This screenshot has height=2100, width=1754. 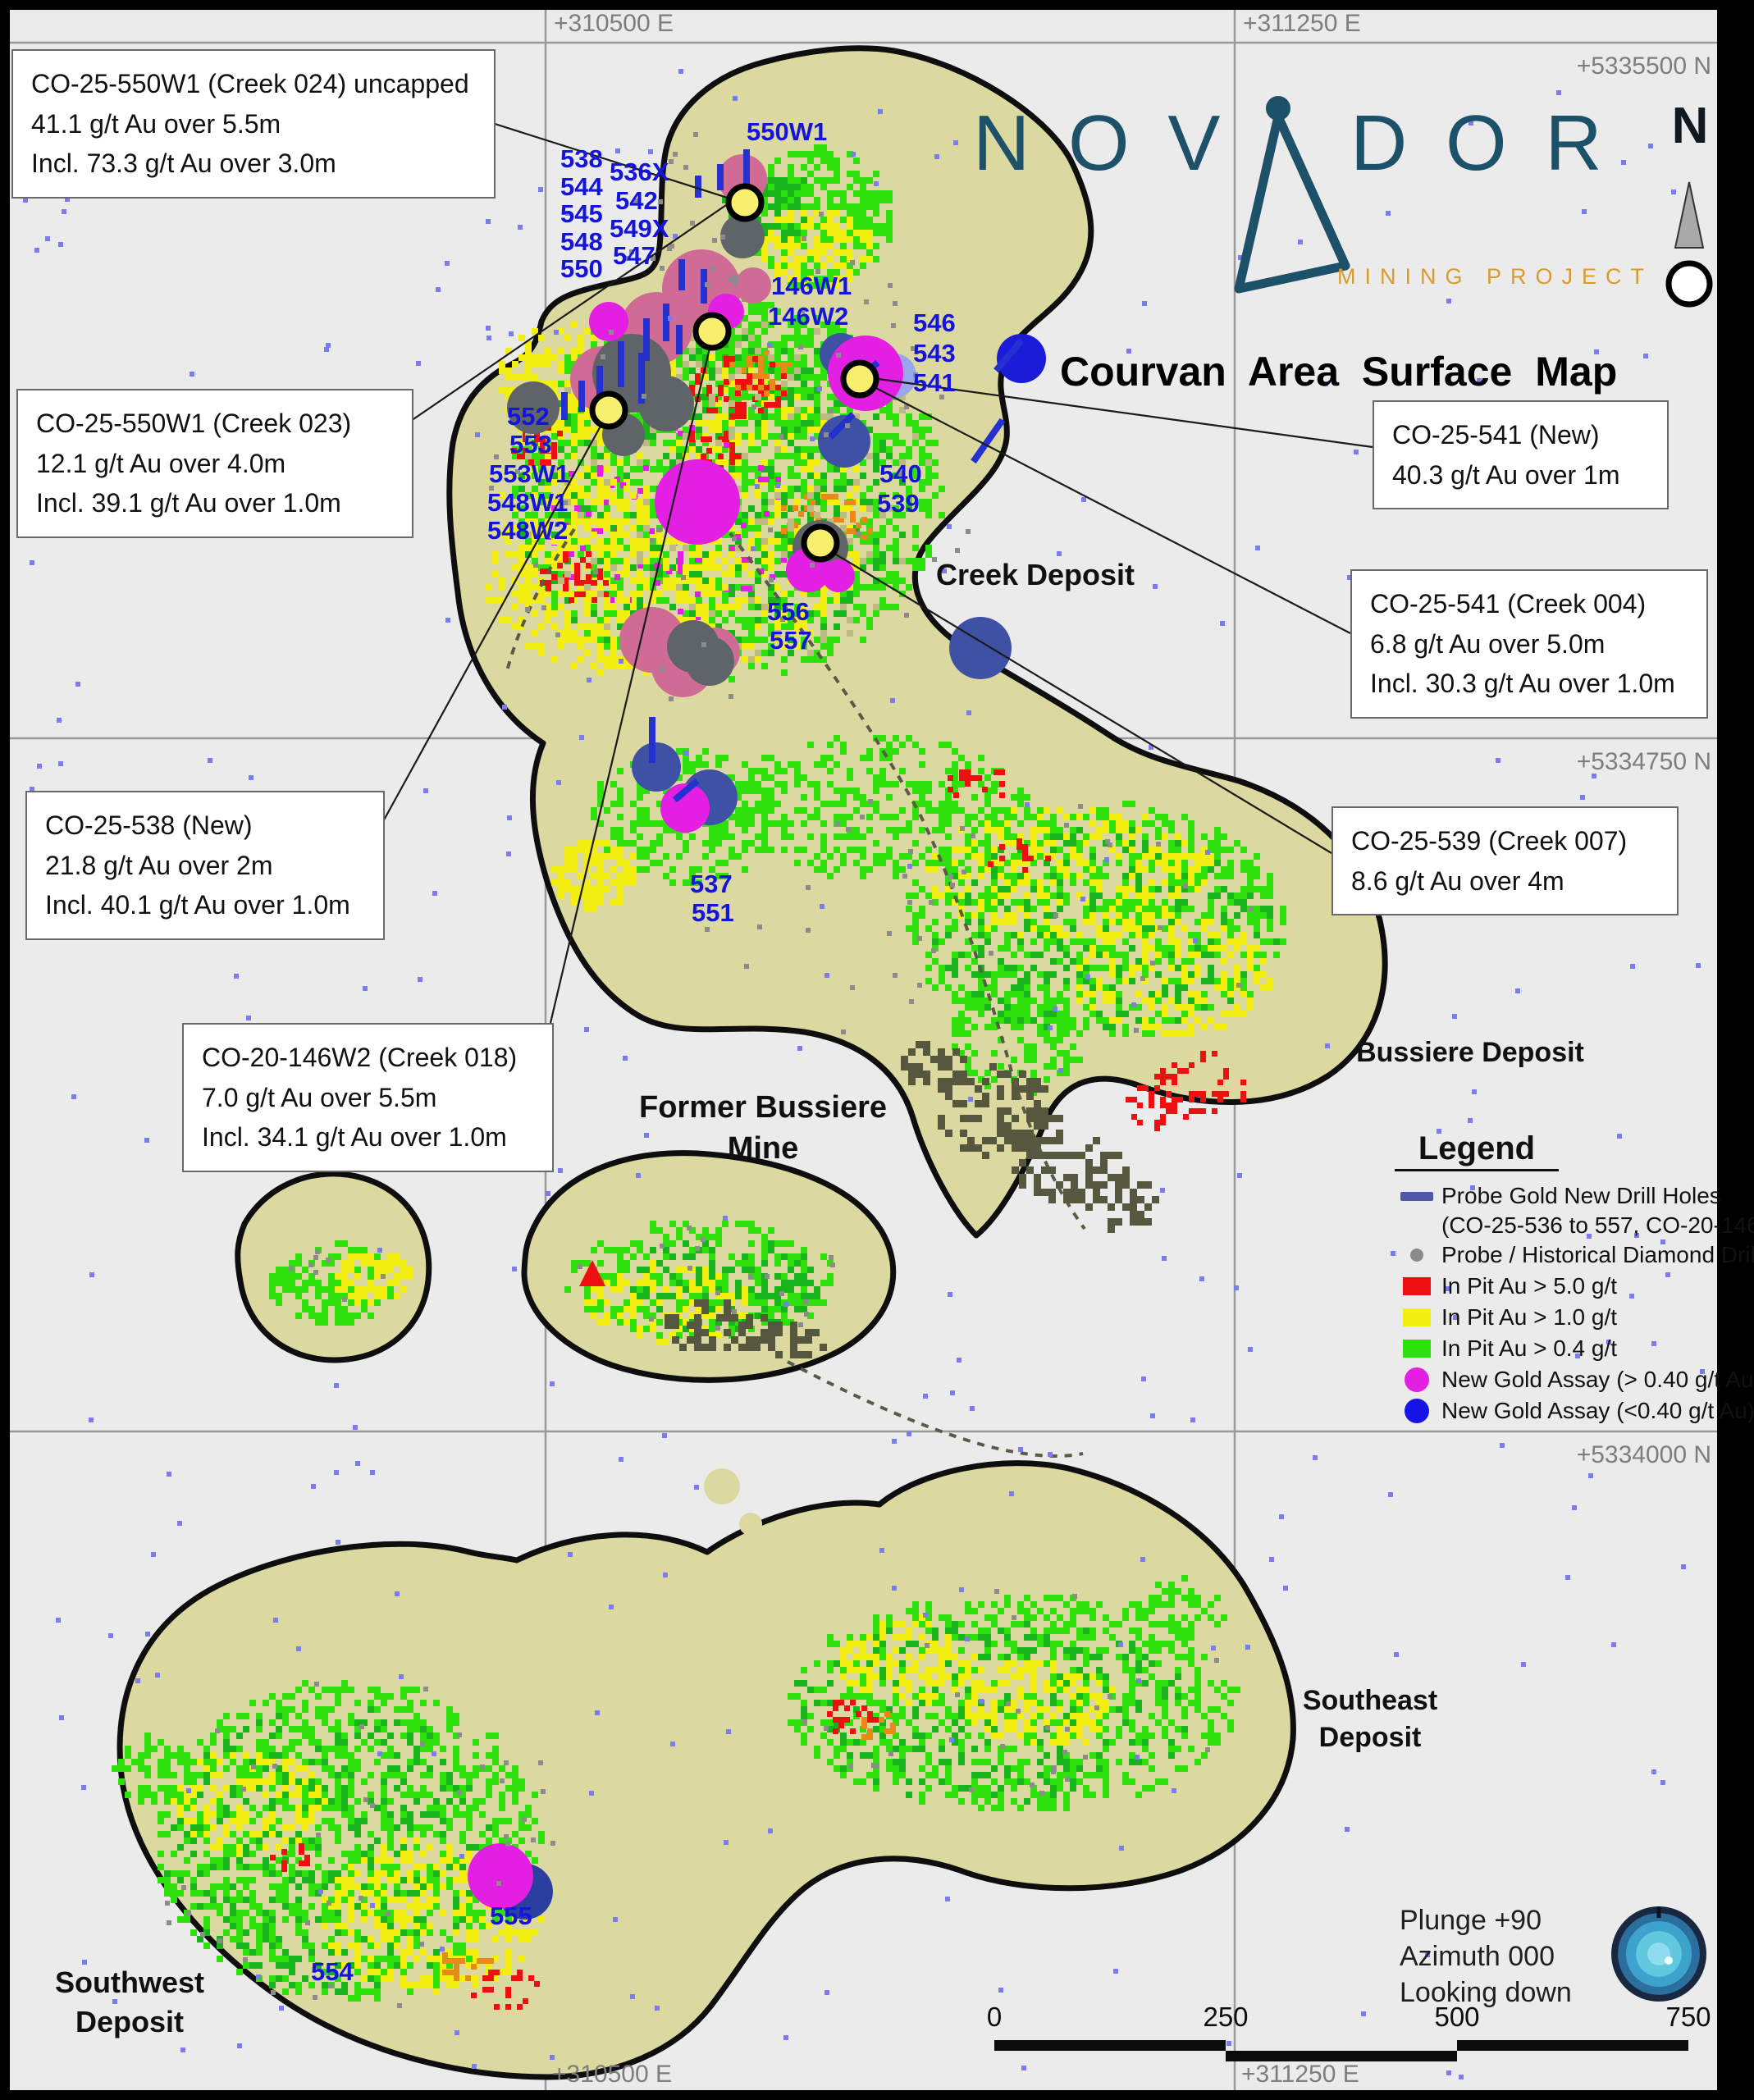 I want to click on drill-hole-label: 542, so click(x=636, y=200).